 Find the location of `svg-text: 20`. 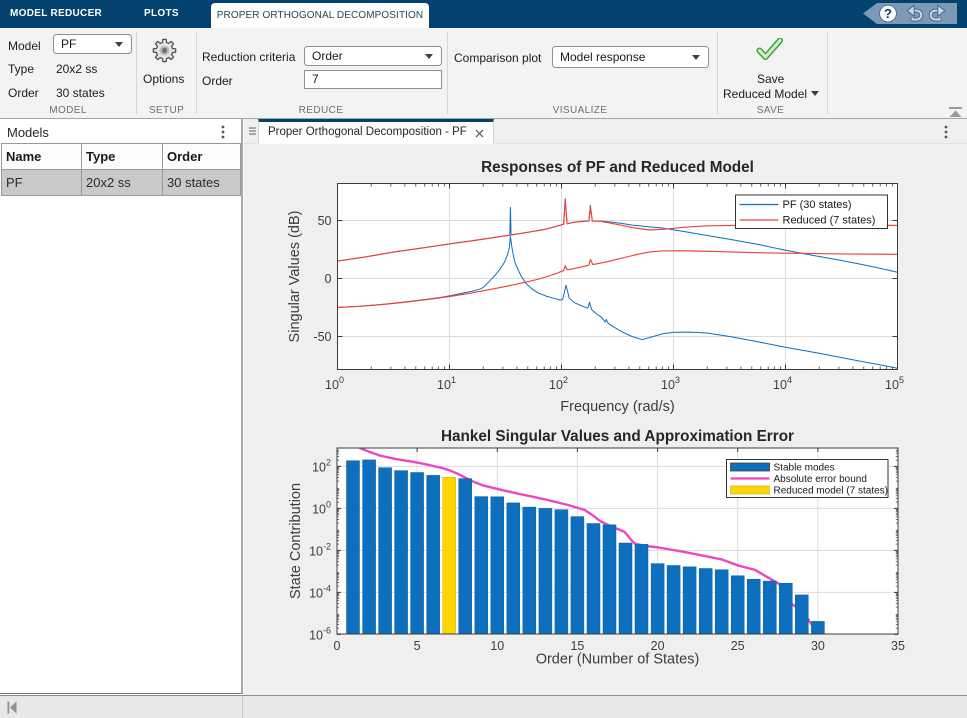

svg-text: 20 is located at coordinates (658, 646).